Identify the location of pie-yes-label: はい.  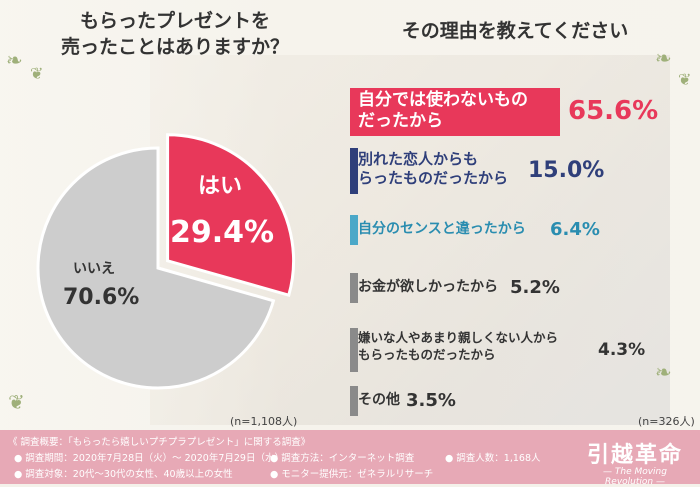
(220, 186).